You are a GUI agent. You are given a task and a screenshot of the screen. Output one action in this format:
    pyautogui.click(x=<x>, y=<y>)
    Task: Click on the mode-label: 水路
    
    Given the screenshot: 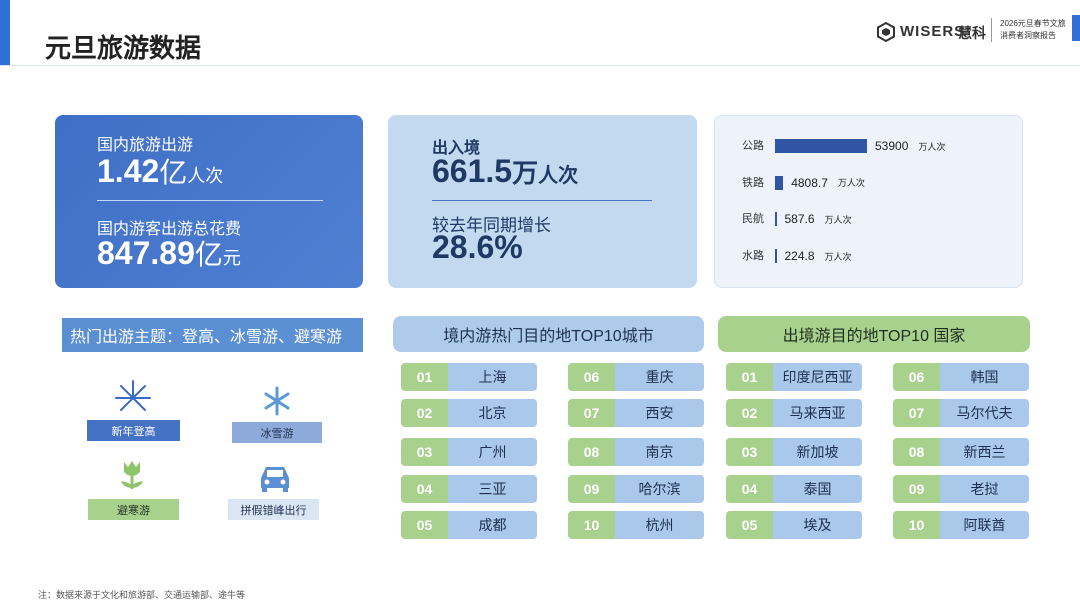 What is the action you would take?
    pyautogui.click(x=753, y=256)
    